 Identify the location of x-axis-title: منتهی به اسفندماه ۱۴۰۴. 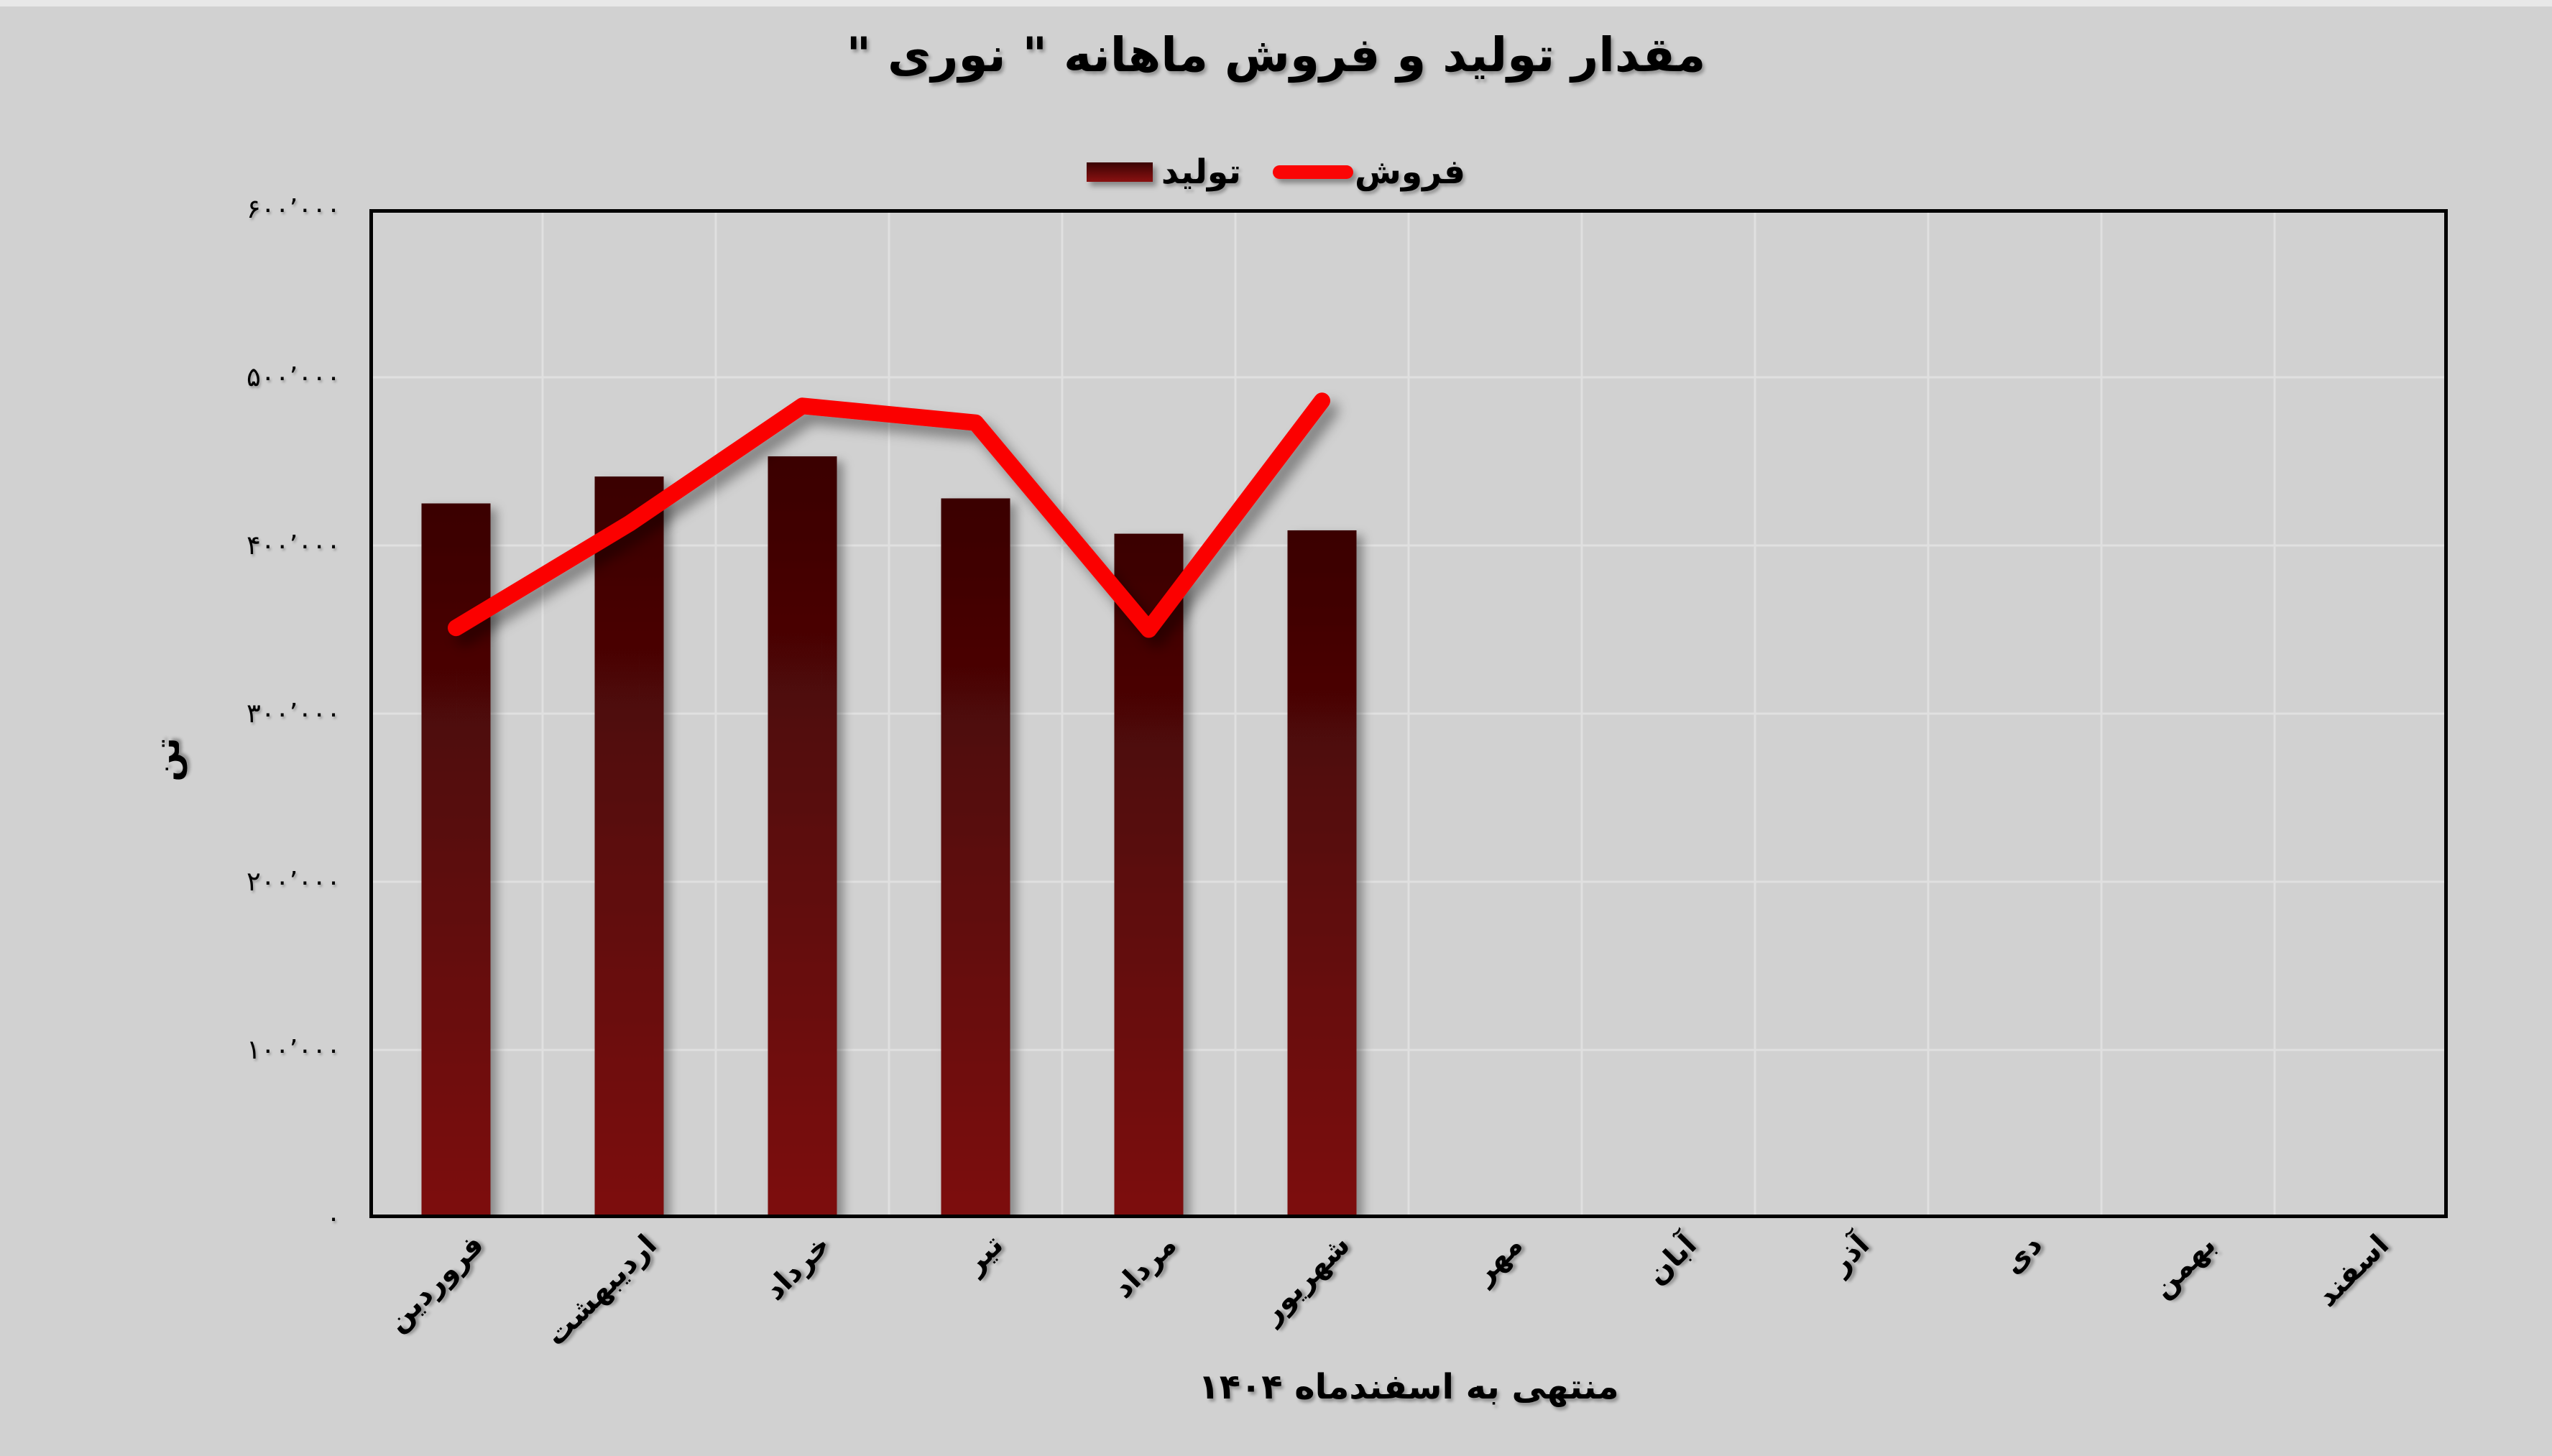
(1408, 1387).